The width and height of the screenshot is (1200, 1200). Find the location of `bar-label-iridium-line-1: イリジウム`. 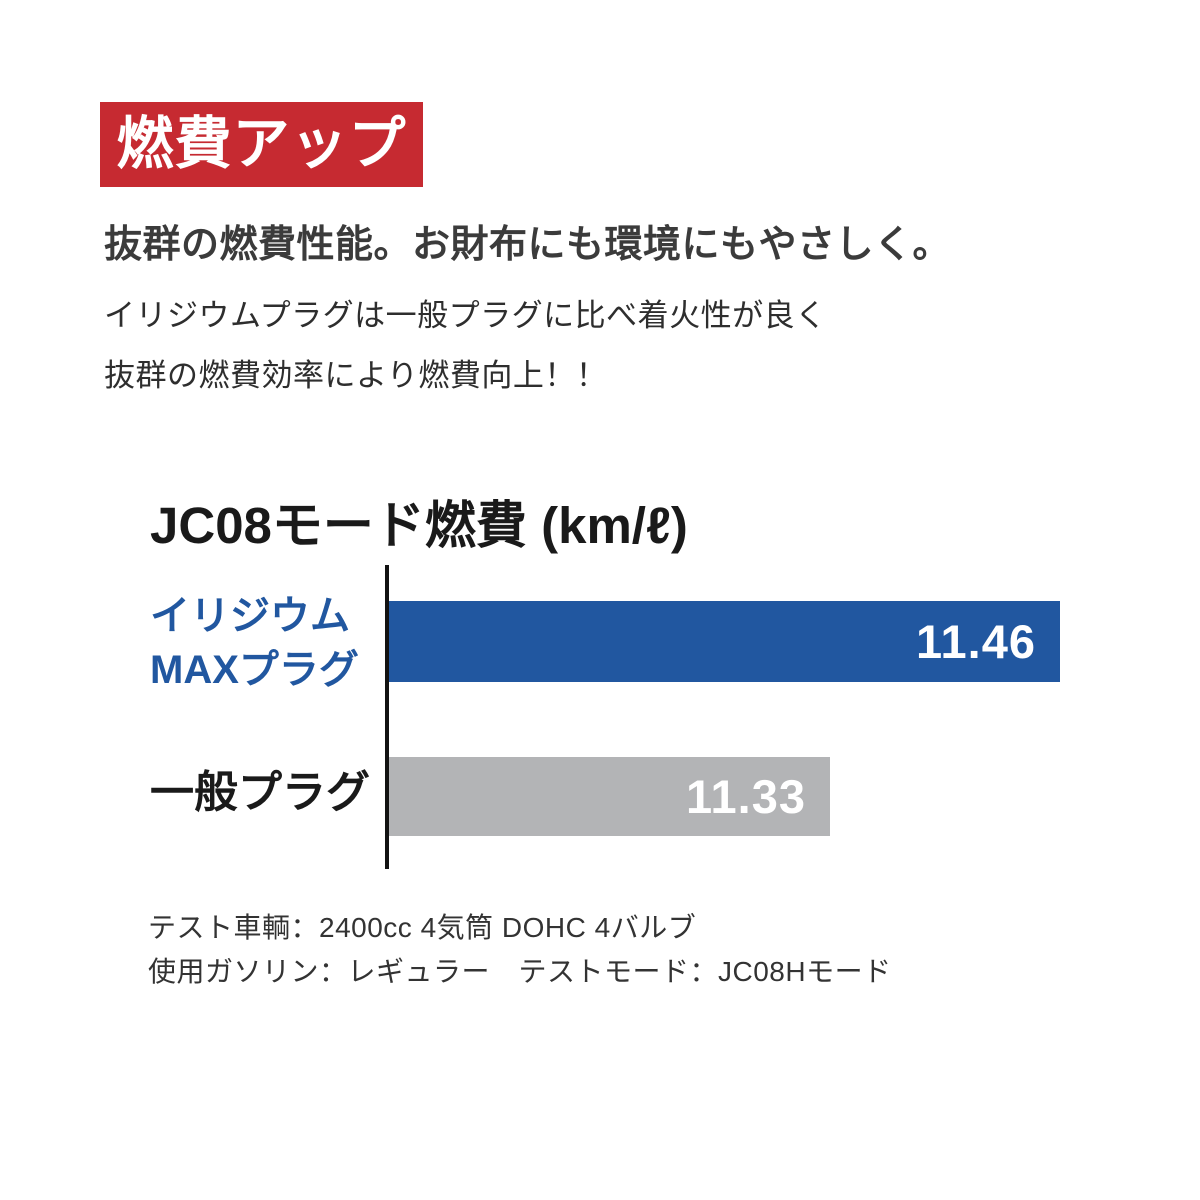

bar-label-iridium-line-1: イリジウム is located at coordinates (250, 616).